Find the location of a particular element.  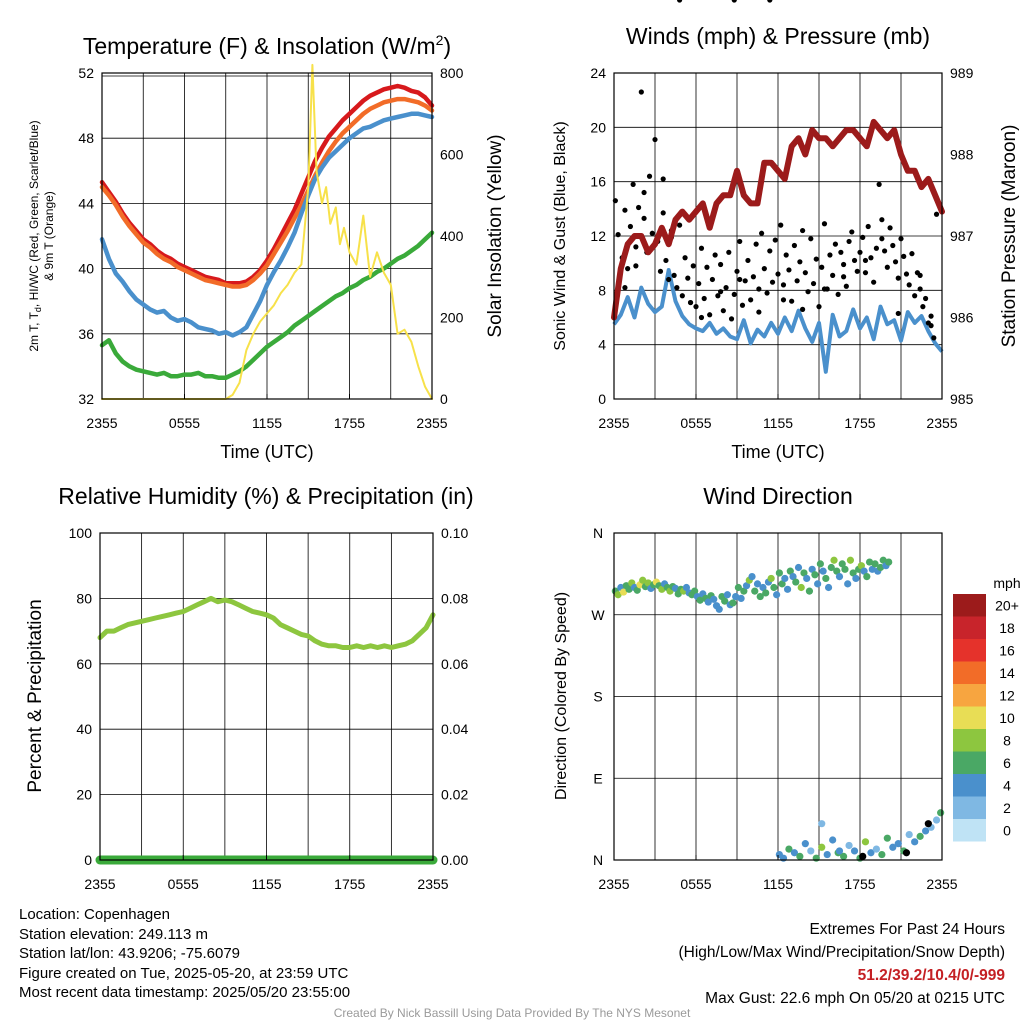

panel3-left-tick-3: 60 is located at coordinates (84, 664).